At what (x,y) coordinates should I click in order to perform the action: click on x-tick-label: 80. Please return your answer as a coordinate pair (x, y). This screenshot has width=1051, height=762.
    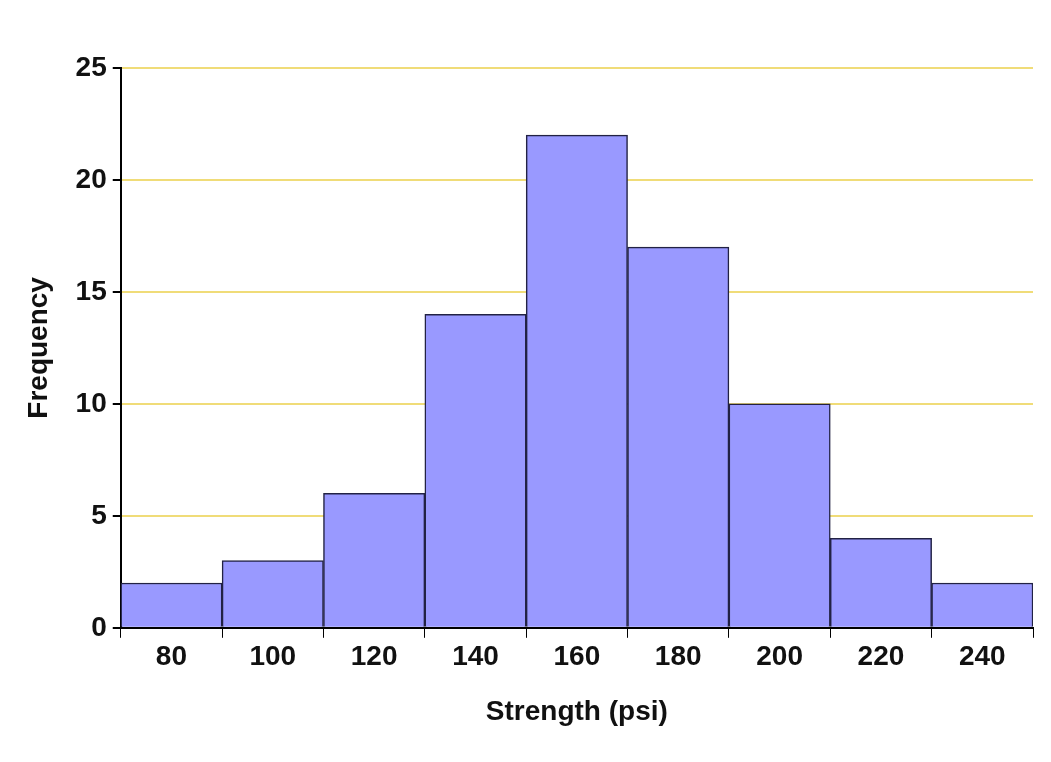
    Looking at the image, I should click on (171, 656).